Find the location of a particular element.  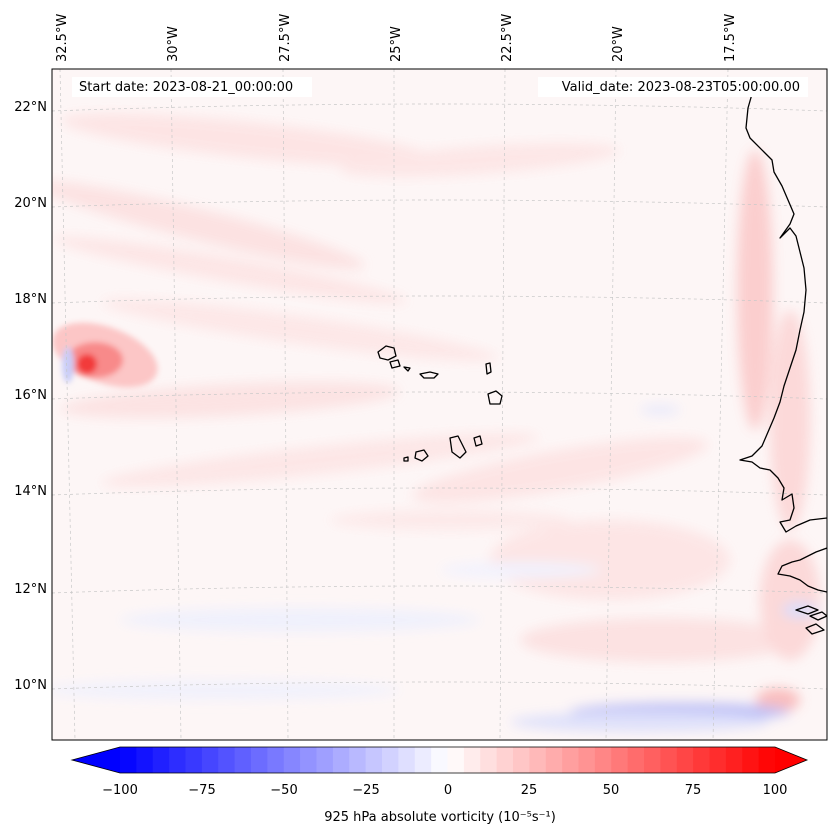

valid-date-box is located at coordinates (673, 87).